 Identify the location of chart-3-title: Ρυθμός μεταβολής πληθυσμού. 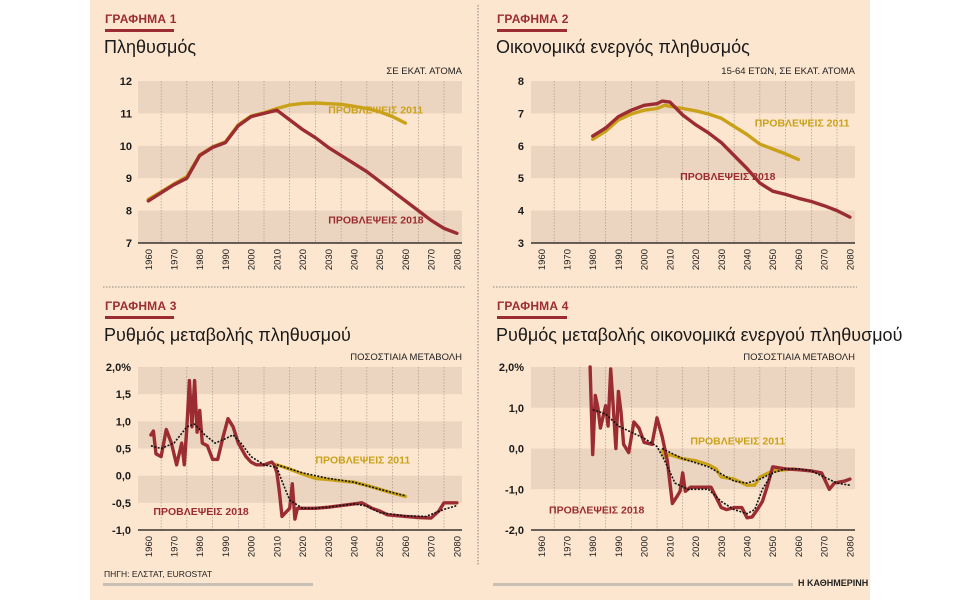
(227, 335).